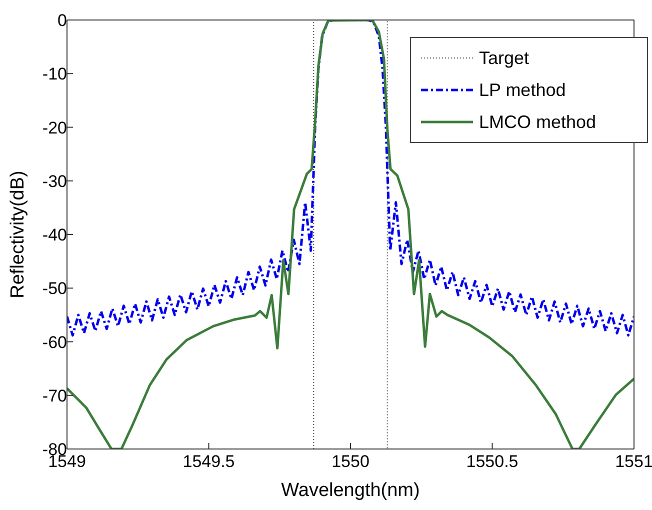 This screenshot has height=510, width=652. I want to click on x-tick-label: 1549.5, so click(208, 462).